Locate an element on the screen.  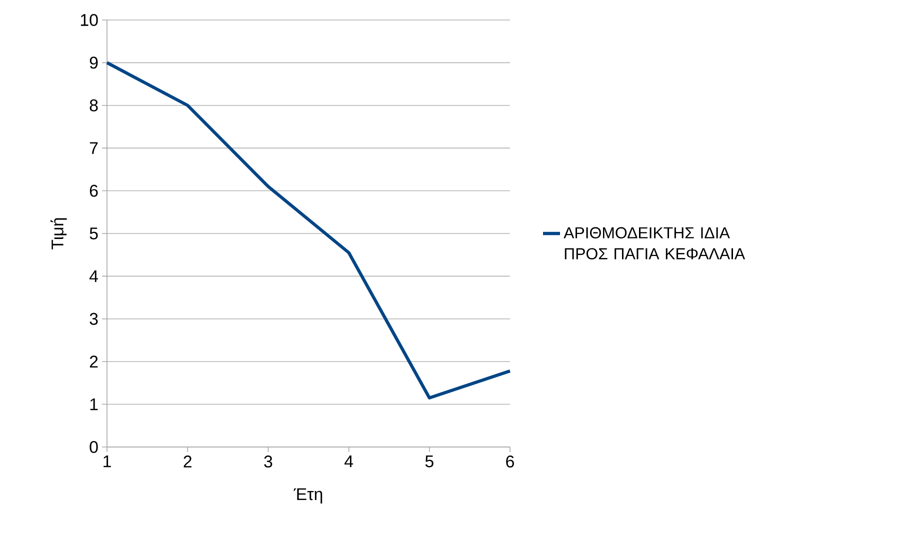
x-tick-label: 6 is located at coordinates (510, 462).